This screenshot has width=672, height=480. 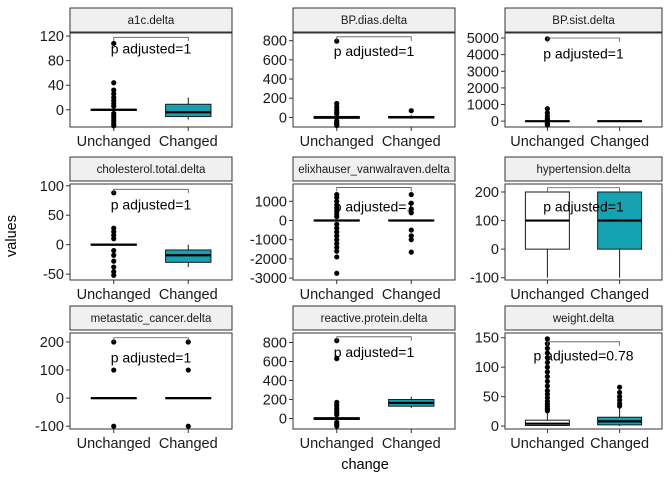 I want to click on y-tick-label: 200, so click(x=487, y=193).